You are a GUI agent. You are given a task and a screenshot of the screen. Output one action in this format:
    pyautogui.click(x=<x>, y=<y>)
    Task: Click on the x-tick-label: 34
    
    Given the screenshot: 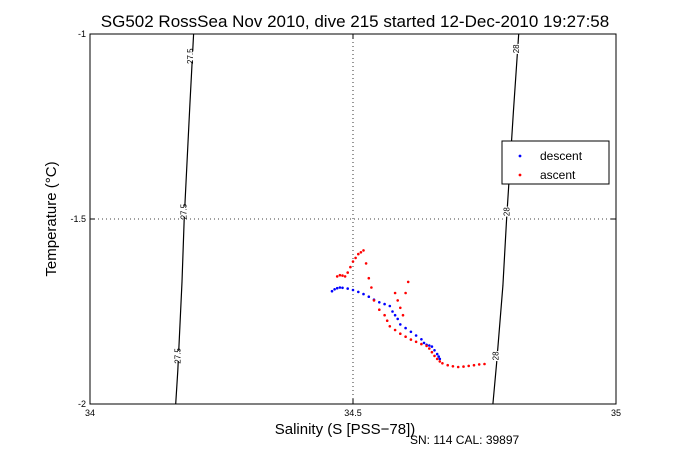 What is the action you would take?
    pyautogui.click(x=90, y=413)
    